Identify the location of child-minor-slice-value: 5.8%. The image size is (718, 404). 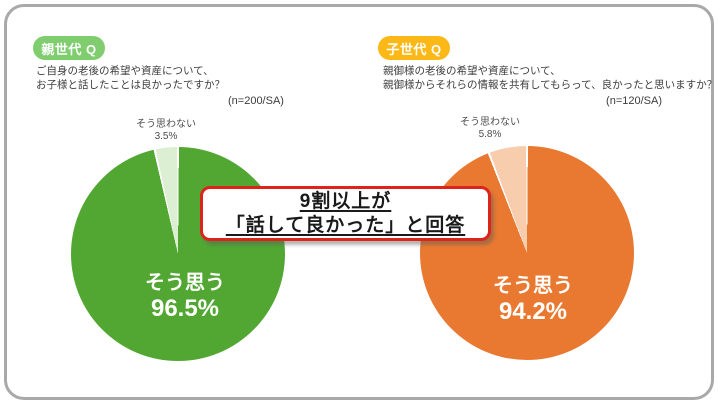
(490, 134).